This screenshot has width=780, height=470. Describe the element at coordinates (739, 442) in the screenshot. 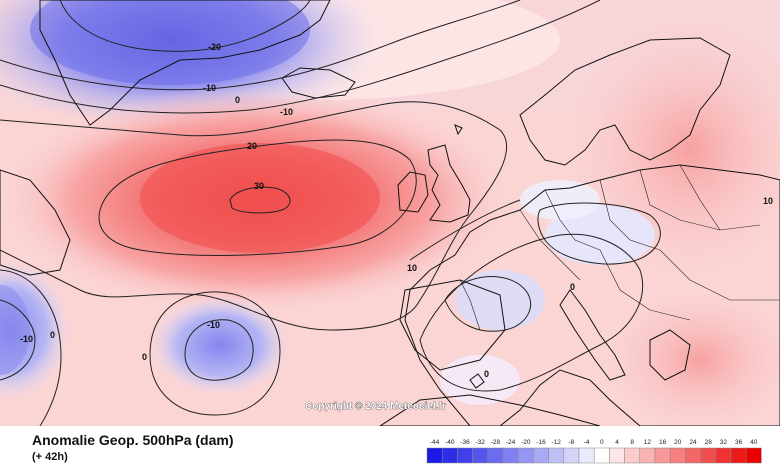

I see `legend-tick-label: 36` at that location.